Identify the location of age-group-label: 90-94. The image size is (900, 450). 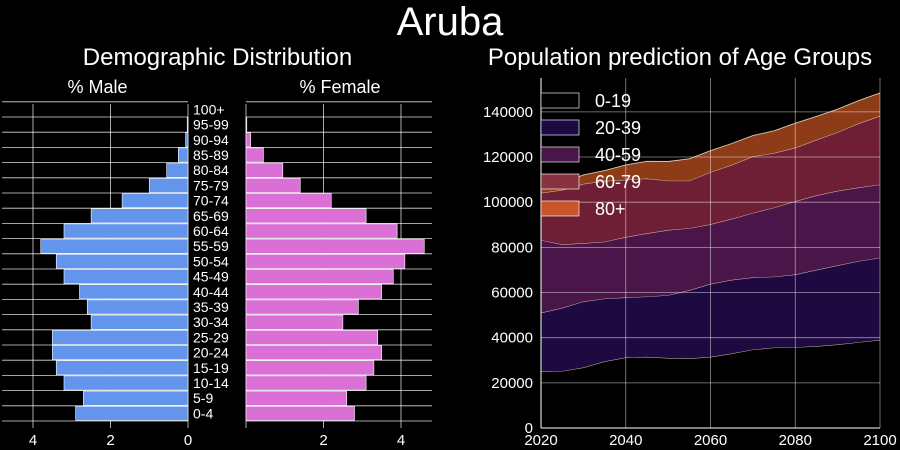
(211, 140).